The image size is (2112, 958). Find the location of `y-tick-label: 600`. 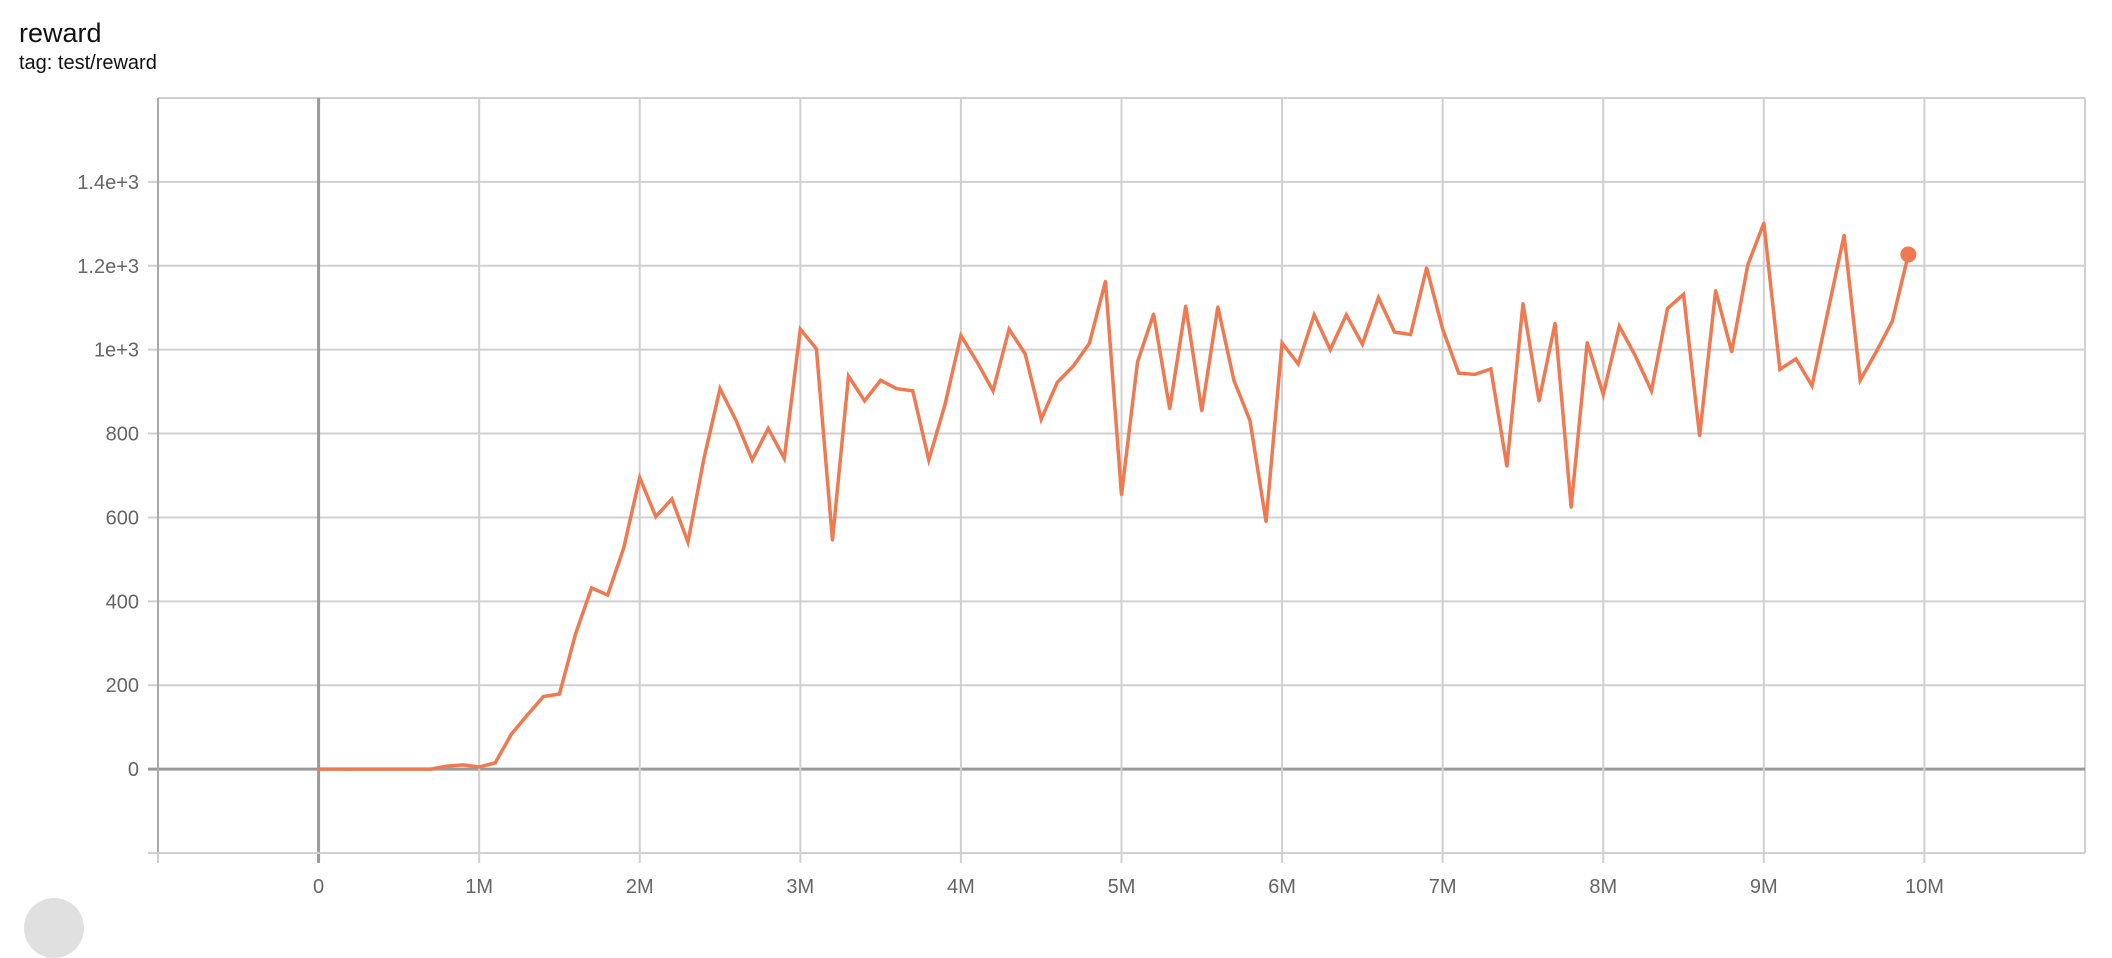

y-tick-label: 600 is located at coordinates (122, 518).